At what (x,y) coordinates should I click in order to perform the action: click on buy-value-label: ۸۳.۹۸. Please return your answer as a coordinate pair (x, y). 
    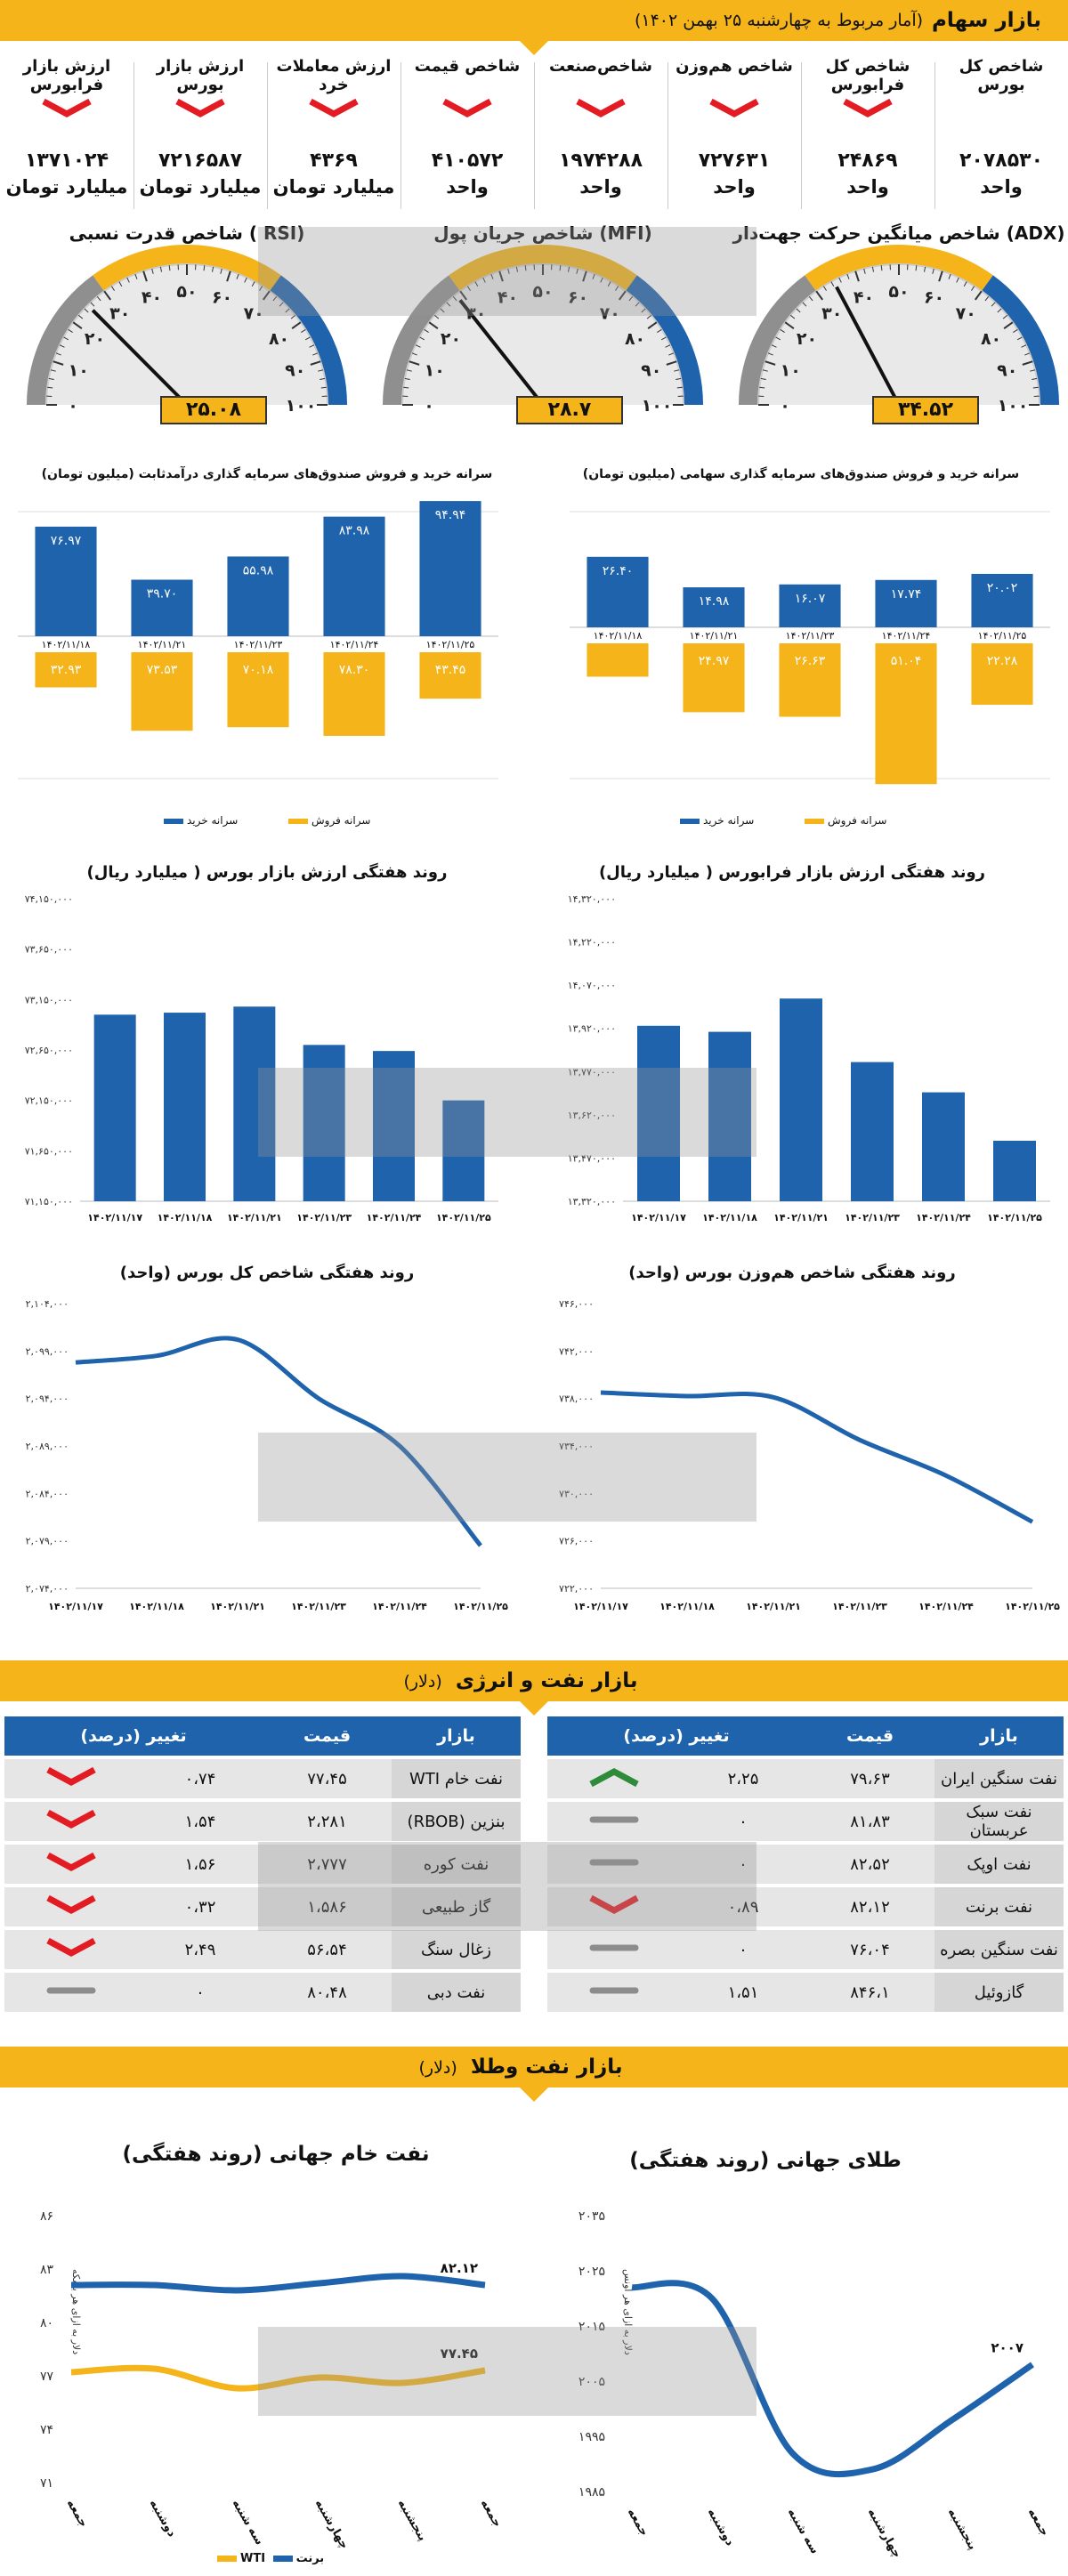
    Looking at the image, I should click on (355, 531).